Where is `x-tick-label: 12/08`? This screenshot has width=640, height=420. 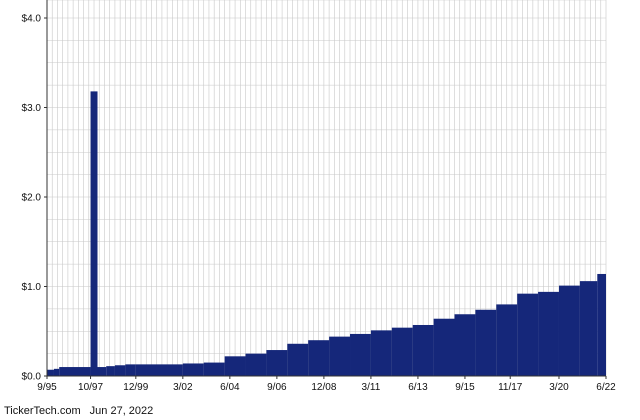 x-tick-label: 12/08 is located at coordinates (323, 387).